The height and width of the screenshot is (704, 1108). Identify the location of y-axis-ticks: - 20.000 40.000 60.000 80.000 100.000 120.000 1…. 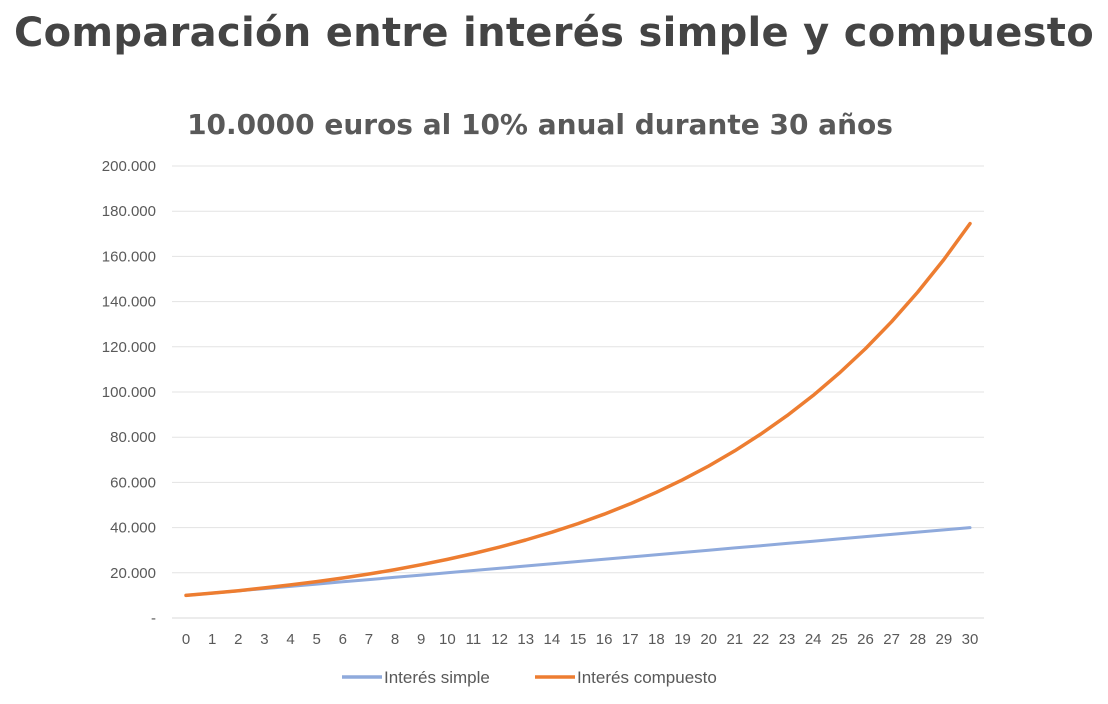
(129, 392).